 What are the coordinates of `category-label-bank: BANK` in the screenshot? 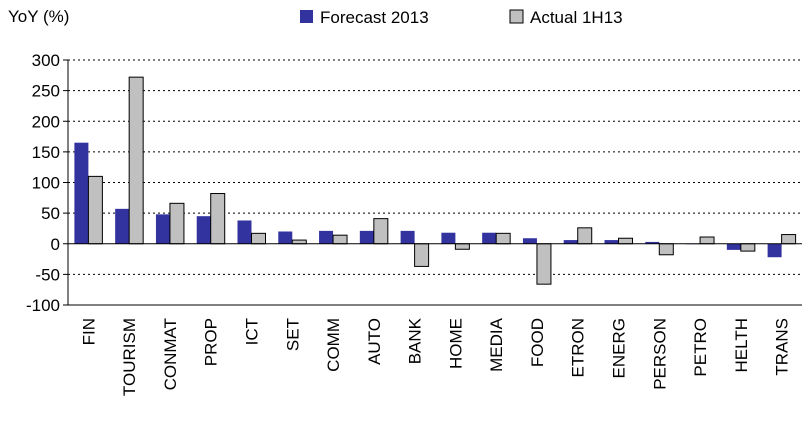 It's located at (415, 340).